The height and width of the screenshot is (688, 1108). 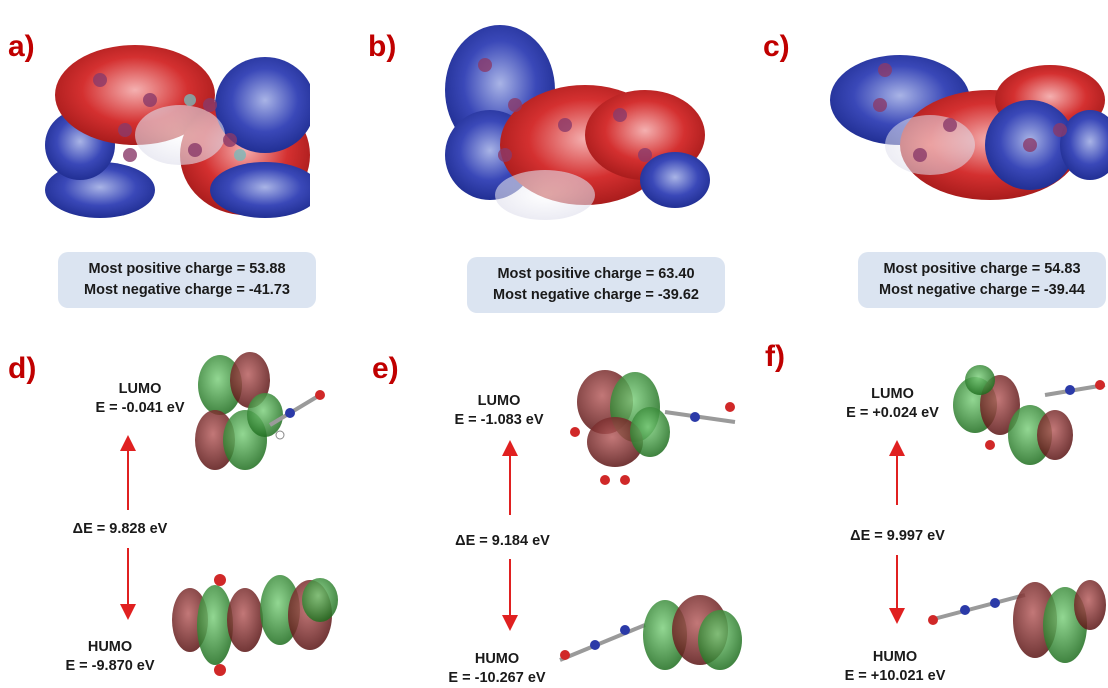 I want to click on arrow-up-f, so click(x=897, y=472).